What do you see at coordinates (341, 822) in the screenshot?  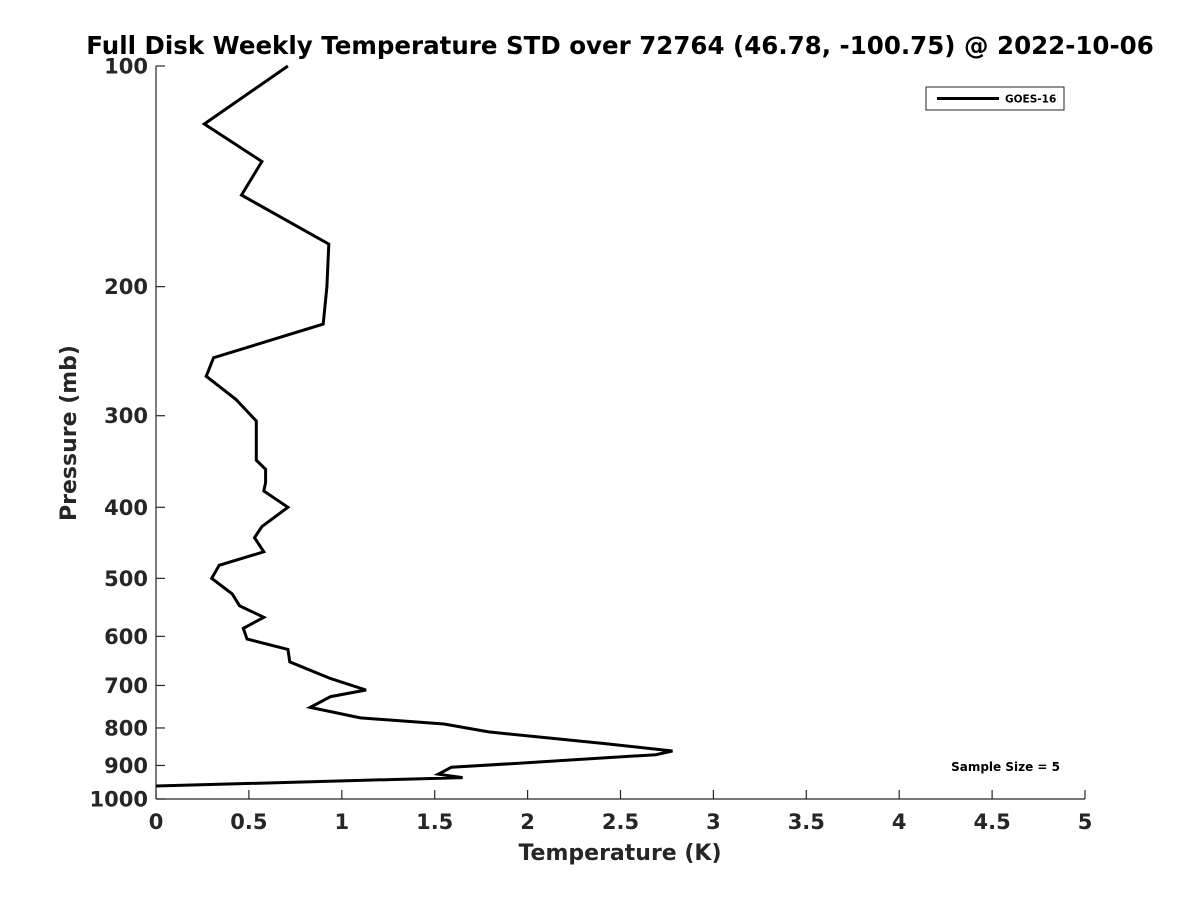 I see `x-tick-label: 1` at bounding box center [341, 822].